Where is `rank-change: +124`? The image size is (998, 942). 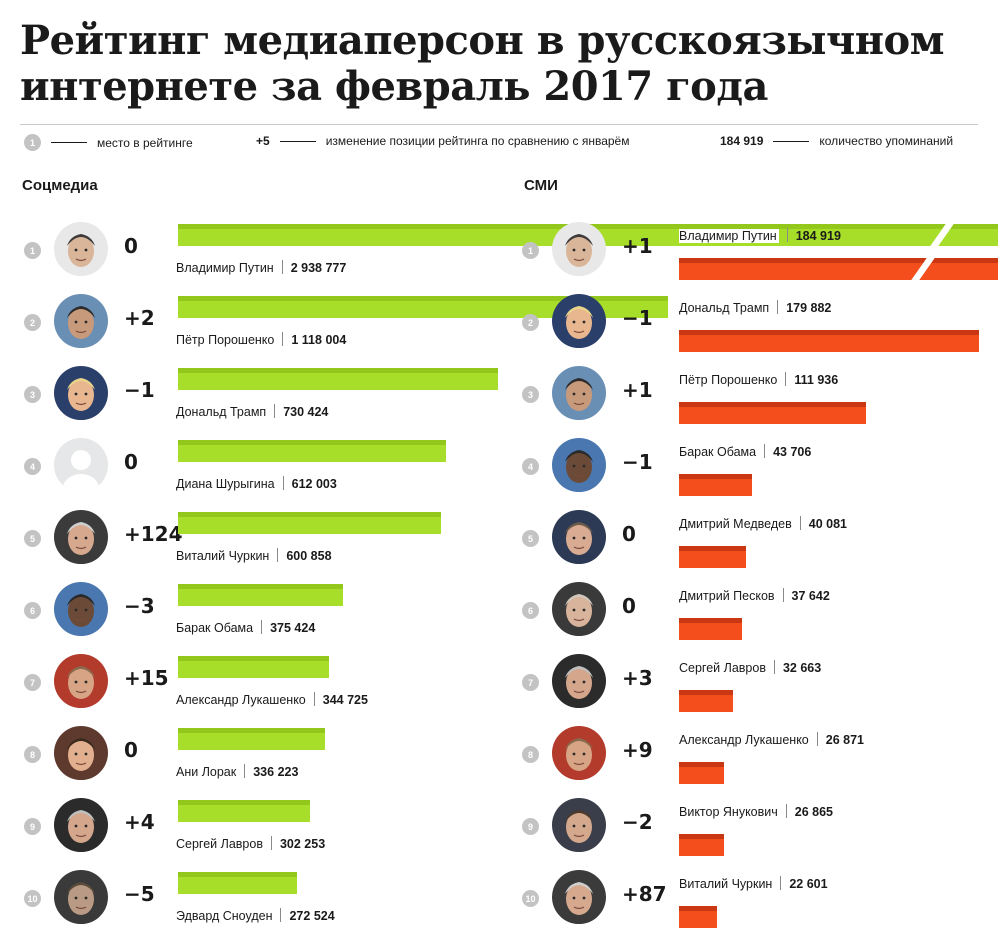
rank-change: +124 is located at coordinates (153, 534).